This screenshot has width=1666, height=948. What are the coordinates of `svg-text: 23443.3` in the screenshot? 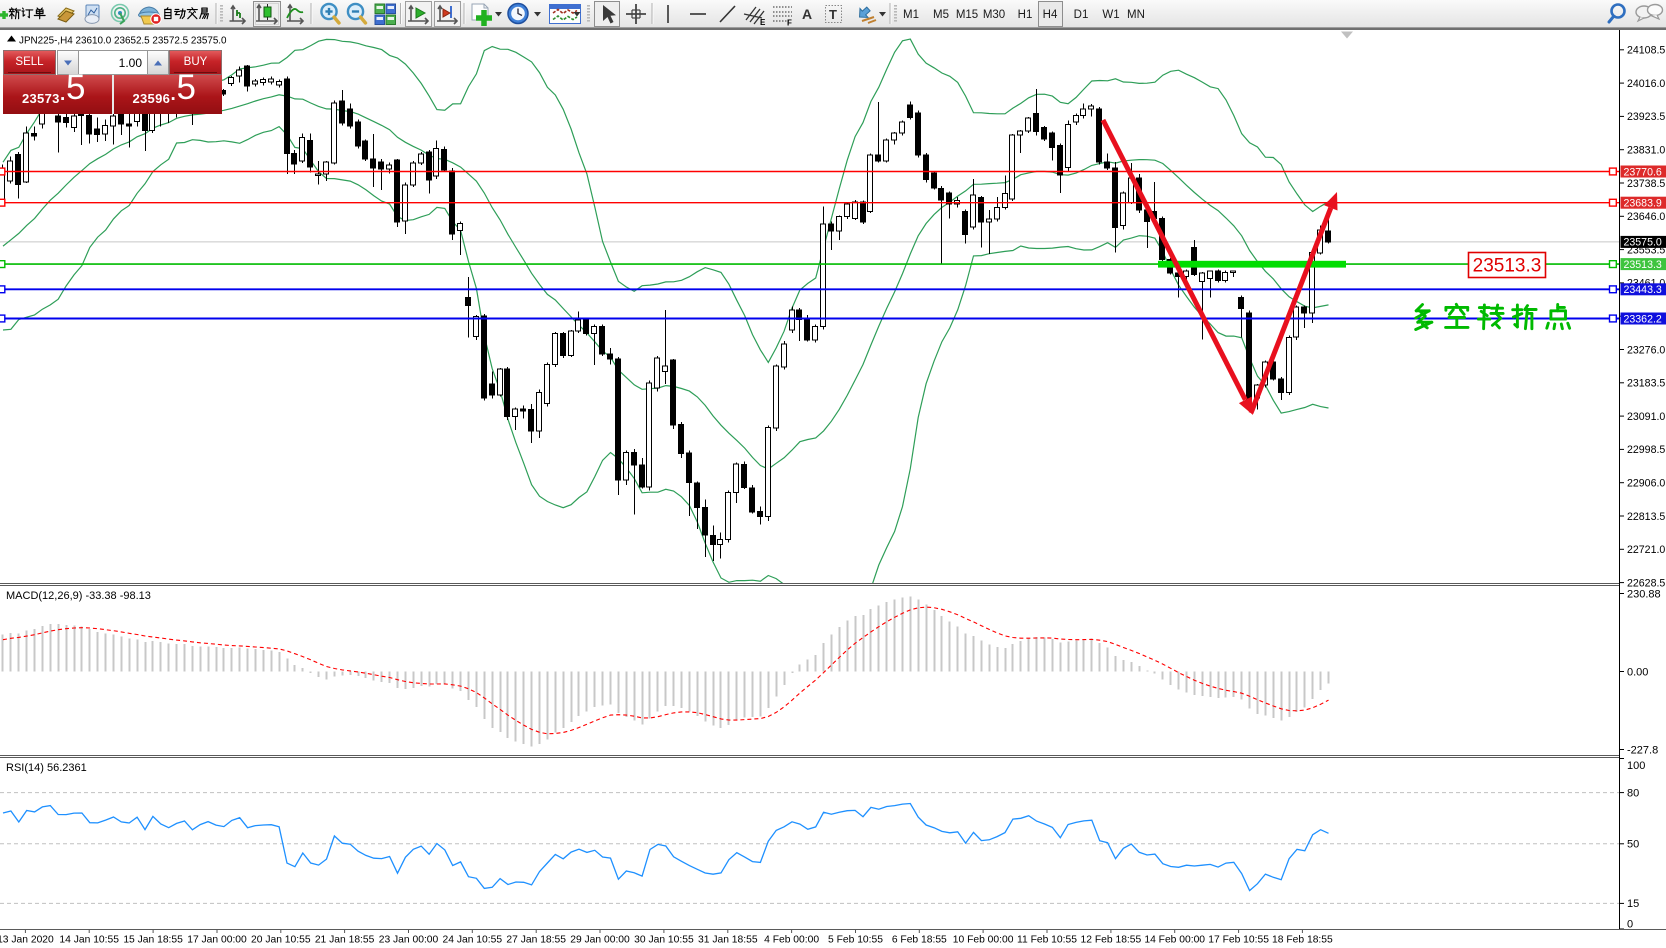 It's located at (1643, 290).